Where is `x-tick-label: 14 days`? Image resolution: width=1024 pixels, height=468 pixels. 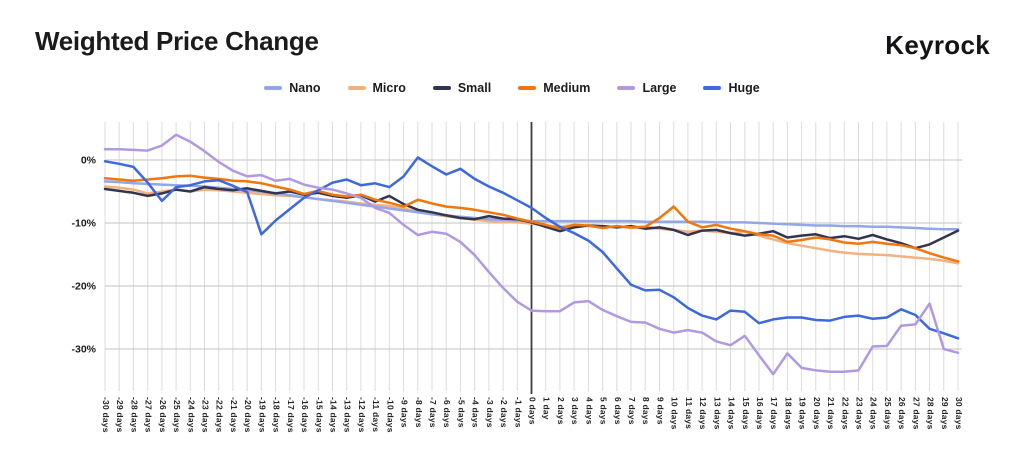 x-tick-label: 14 days is located at coordinates (732, 413).